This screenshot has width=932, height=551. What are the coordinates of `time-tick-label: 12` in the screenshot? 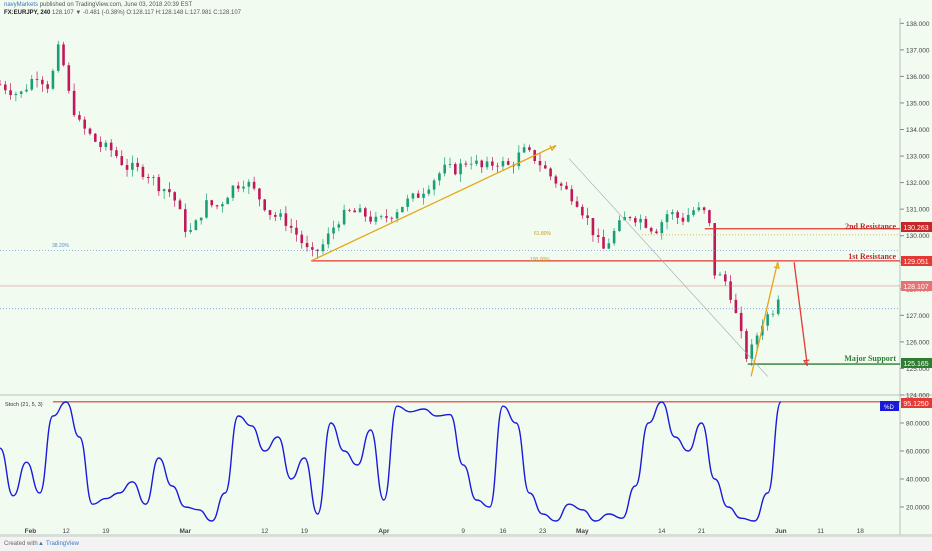 It's located at (67, 531).